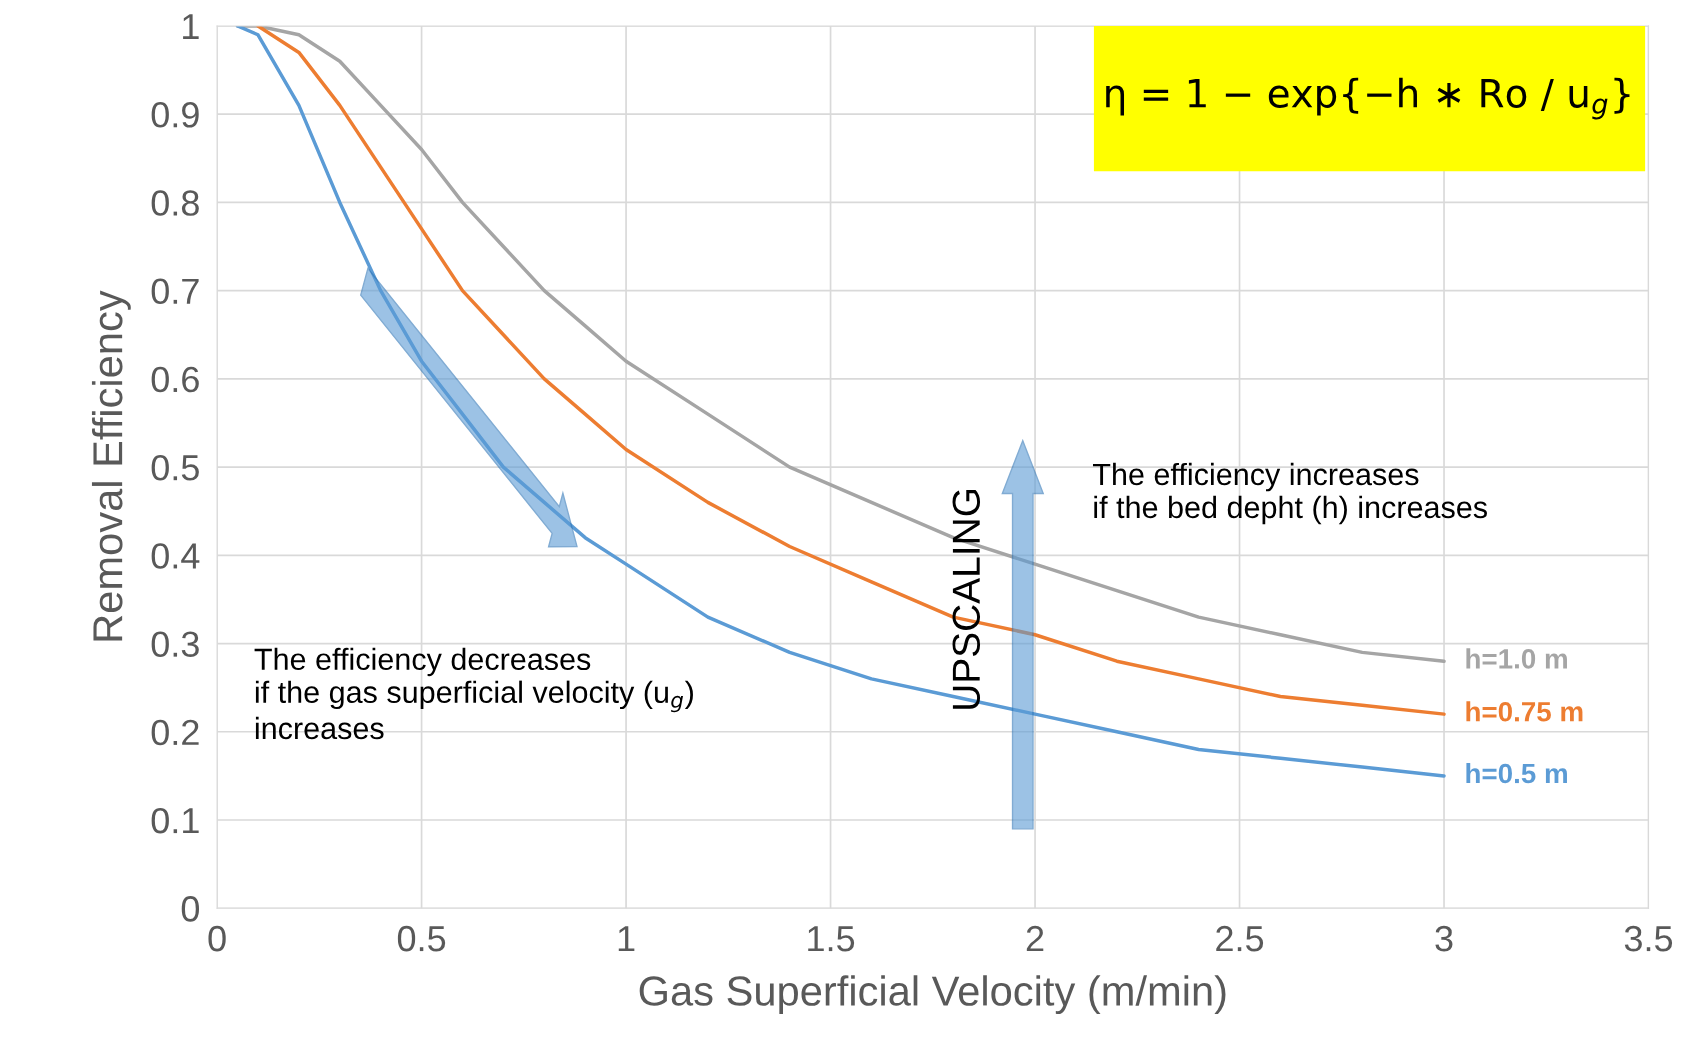 Image resolution: width=1696 pixels, height=1038 pixels. I want to click on y-tick-label: 0.1, so click(175, 820).